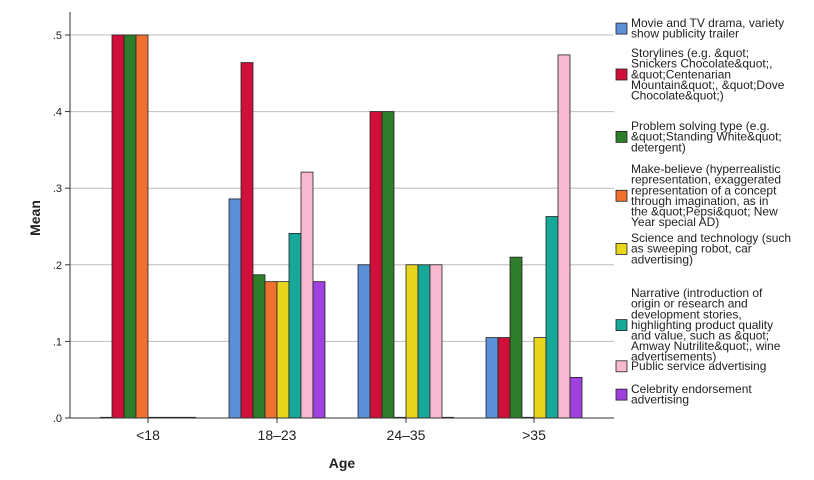 This screenshot has width=814, height=480. I want to click on x-tick-label: <18, so click(148, 435).